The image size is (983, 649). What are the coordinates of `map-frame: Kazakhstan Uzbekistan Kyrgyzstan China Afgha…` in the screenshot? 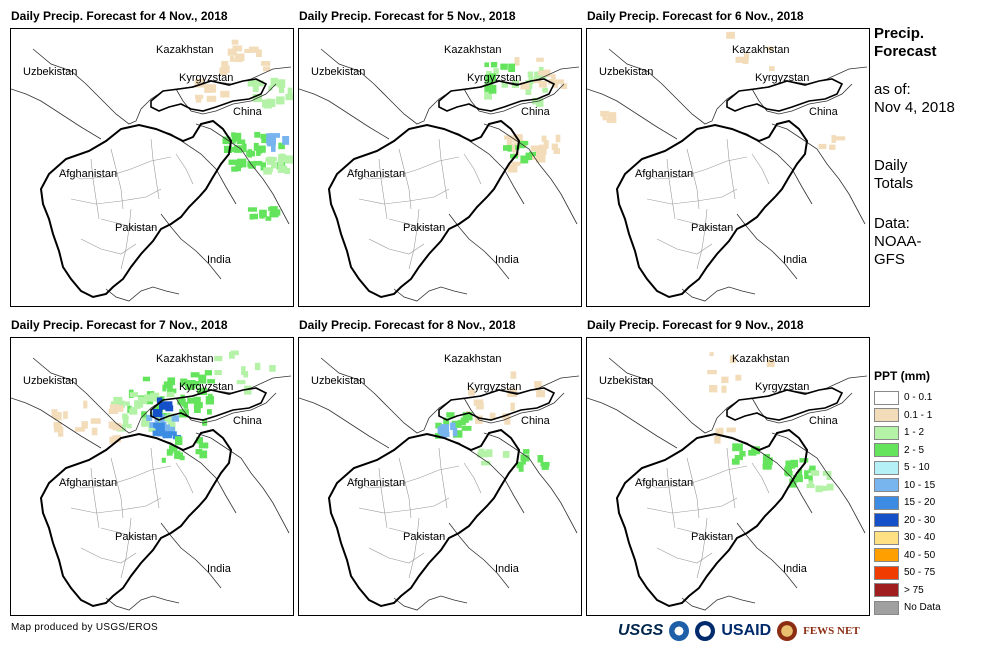 It's located at (728, 476).